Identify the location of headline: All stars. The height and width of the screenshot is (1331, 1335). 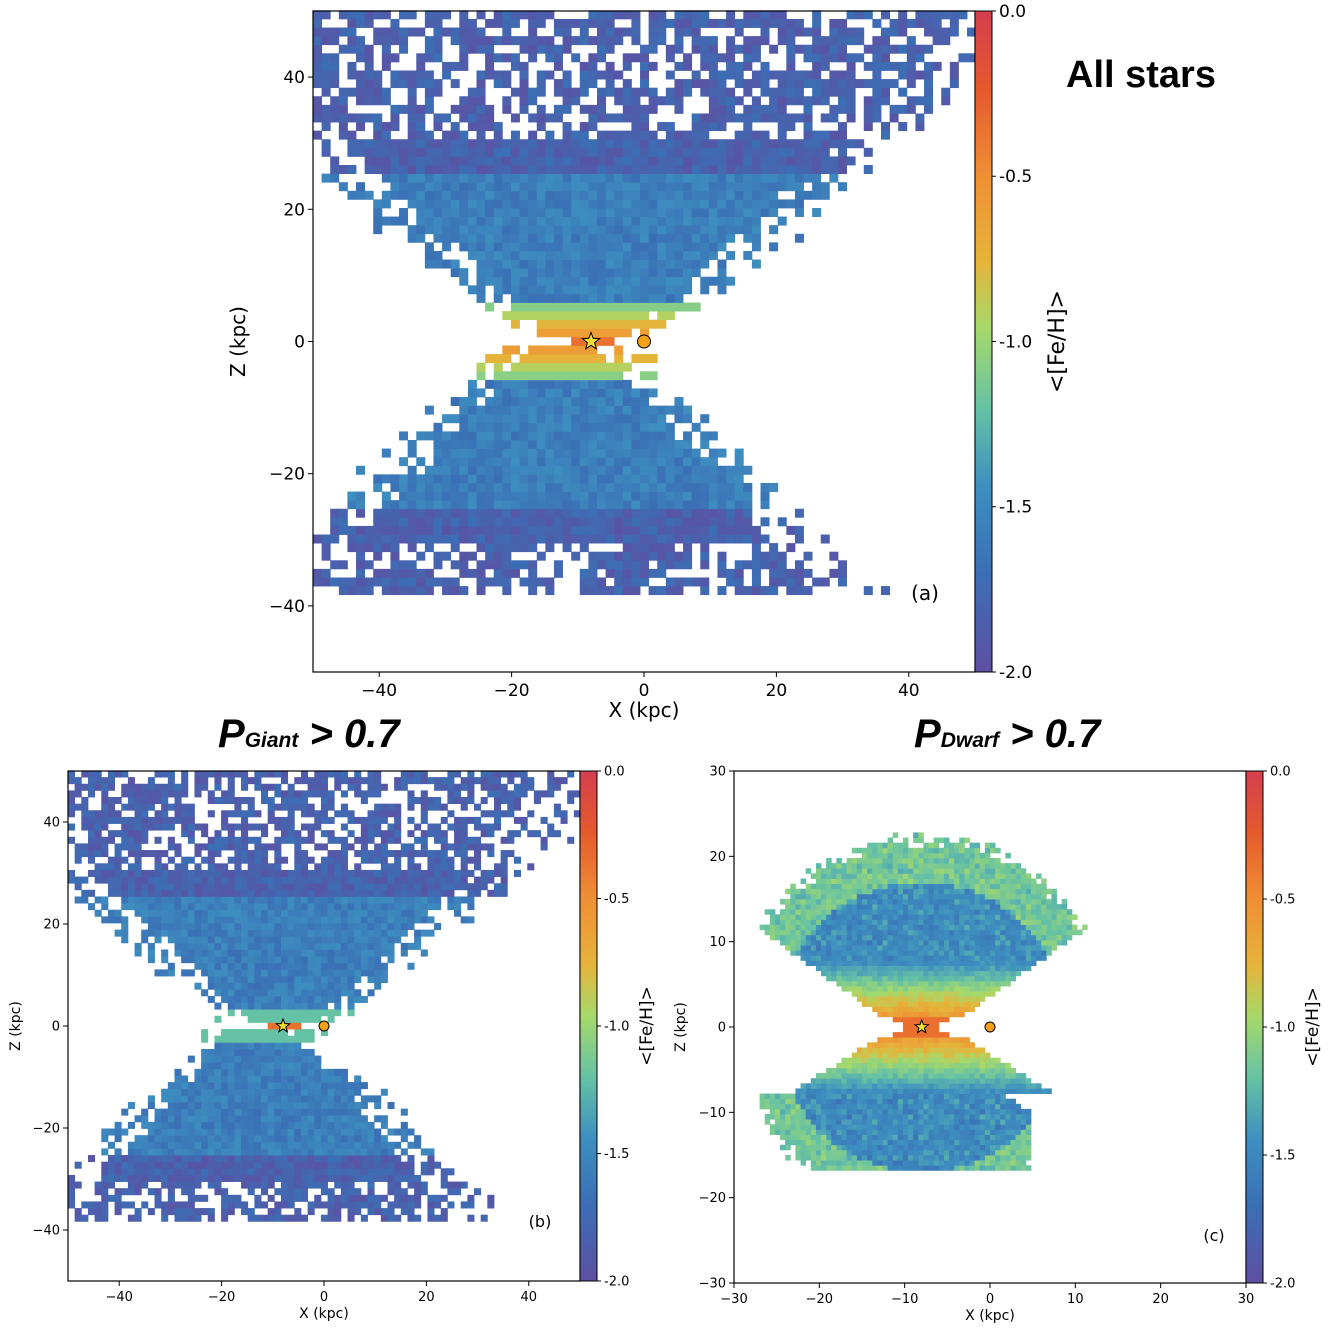
(1141, 75).